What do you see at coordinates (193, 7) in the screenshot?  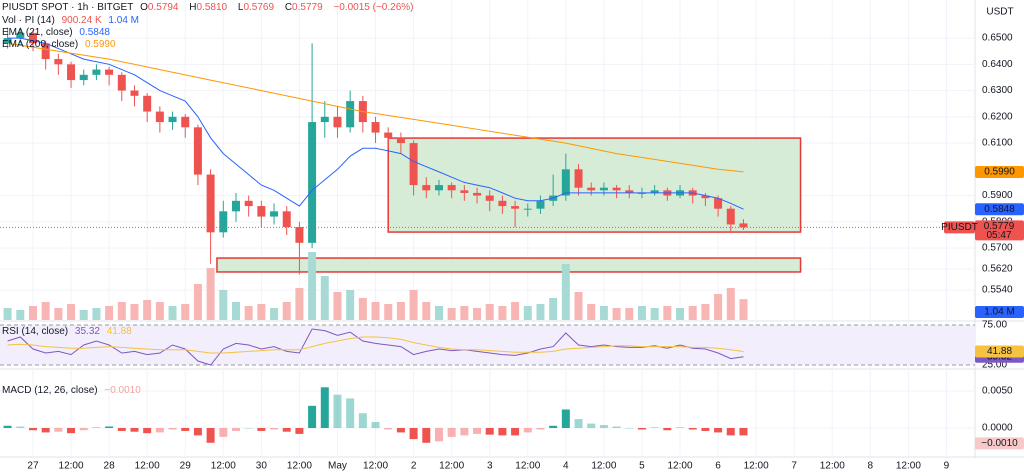 I see `ohlc-label: H` at bounding box center [193, 7].